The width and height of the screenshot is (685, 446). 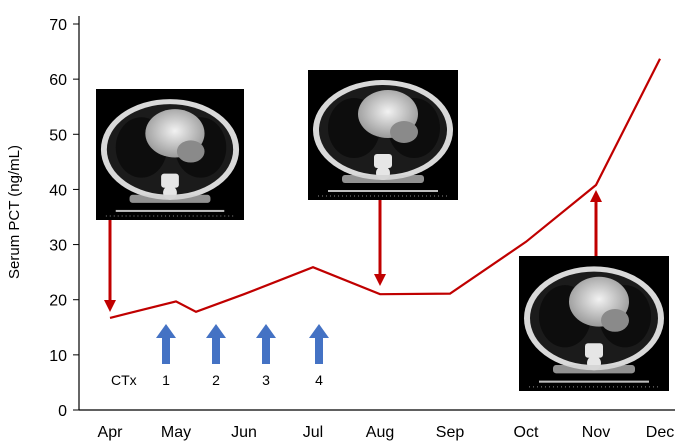 What do you see at coordinates (313, 432) in the screenshot?
I see `x-tick-label: Jul` at bounding box center [313, 432].